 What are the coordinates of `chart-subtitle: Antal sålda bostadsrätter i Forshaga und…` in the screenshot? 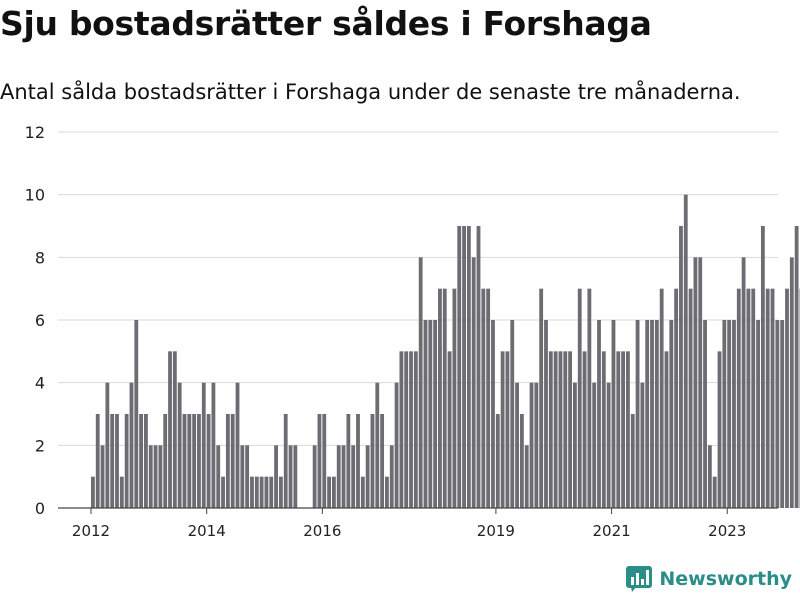 It's located at (370, 92).